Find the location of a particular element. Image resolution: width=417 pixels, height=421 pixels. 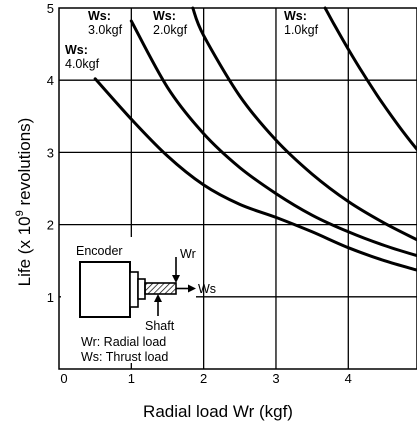

encoder-flange is located at coordinates (134, 289).